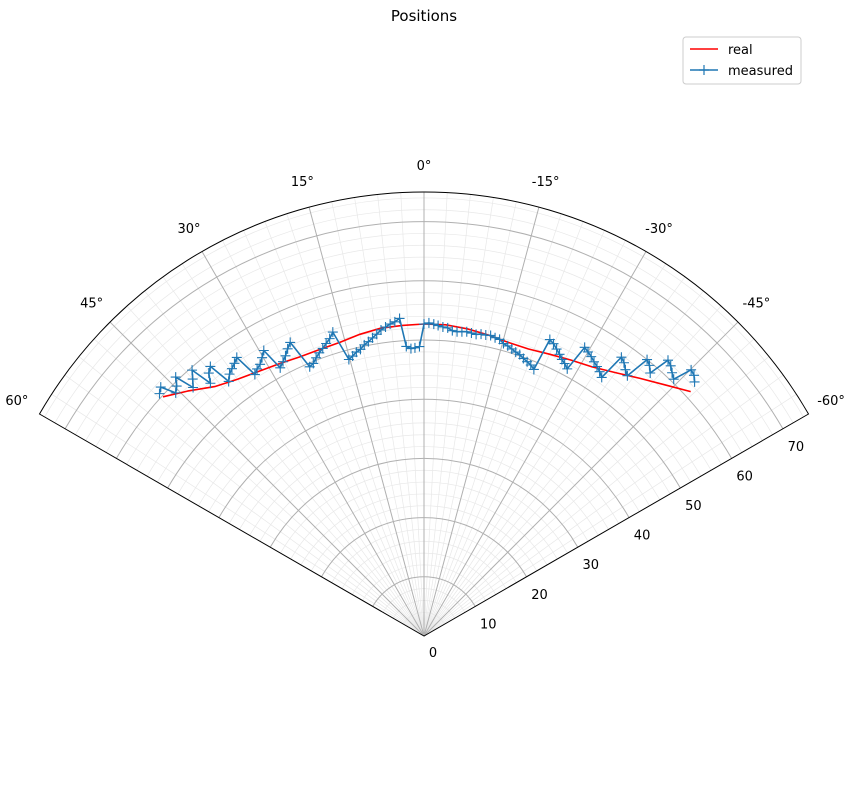 The image size is (850, 810). I want to click on theta-tick-label: 15°, so click(302, 182).